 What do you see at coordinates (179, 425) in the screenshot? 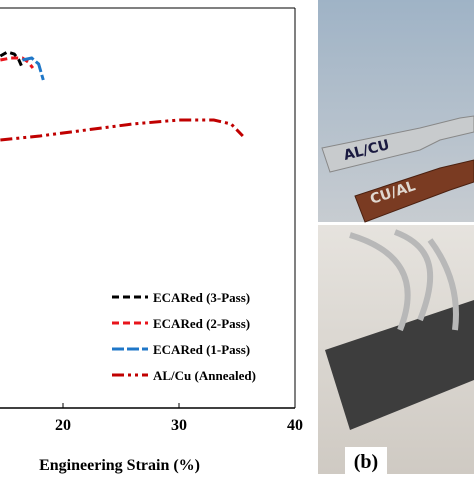
I see `x-tick-label: 30` at bounding box center [179, 425].